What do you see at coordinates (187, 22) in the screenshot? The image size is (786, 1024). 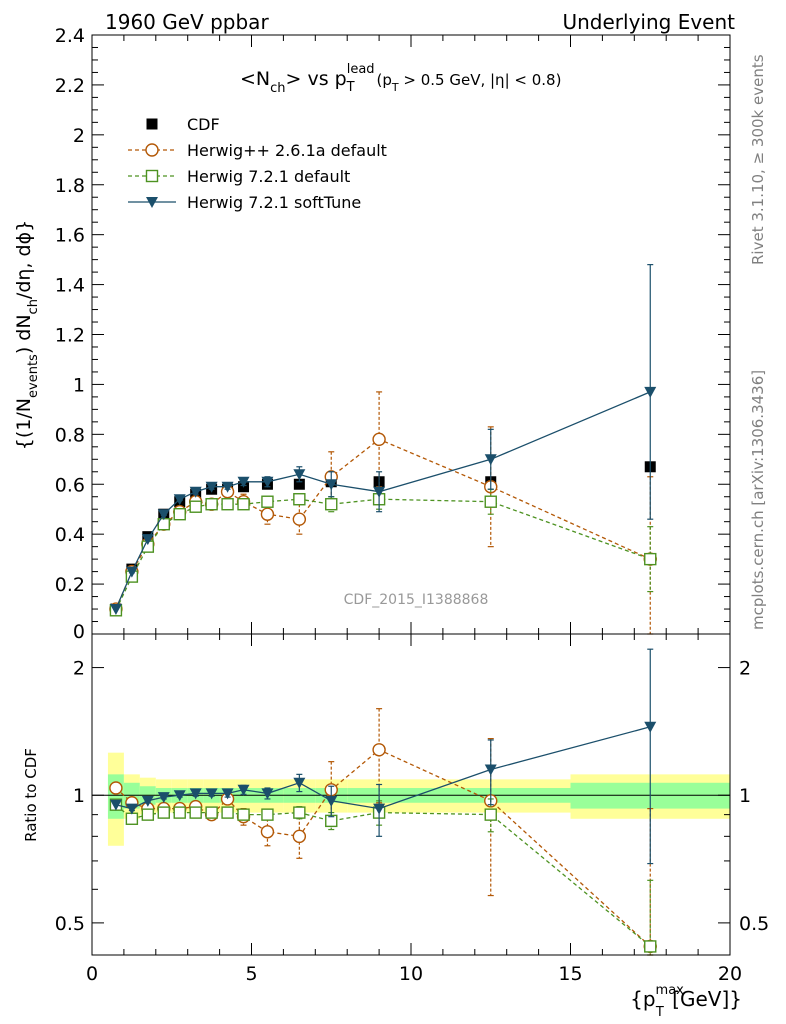 I see `header-left: 1960 GeV ppbar` at bounding box center [187, 22].